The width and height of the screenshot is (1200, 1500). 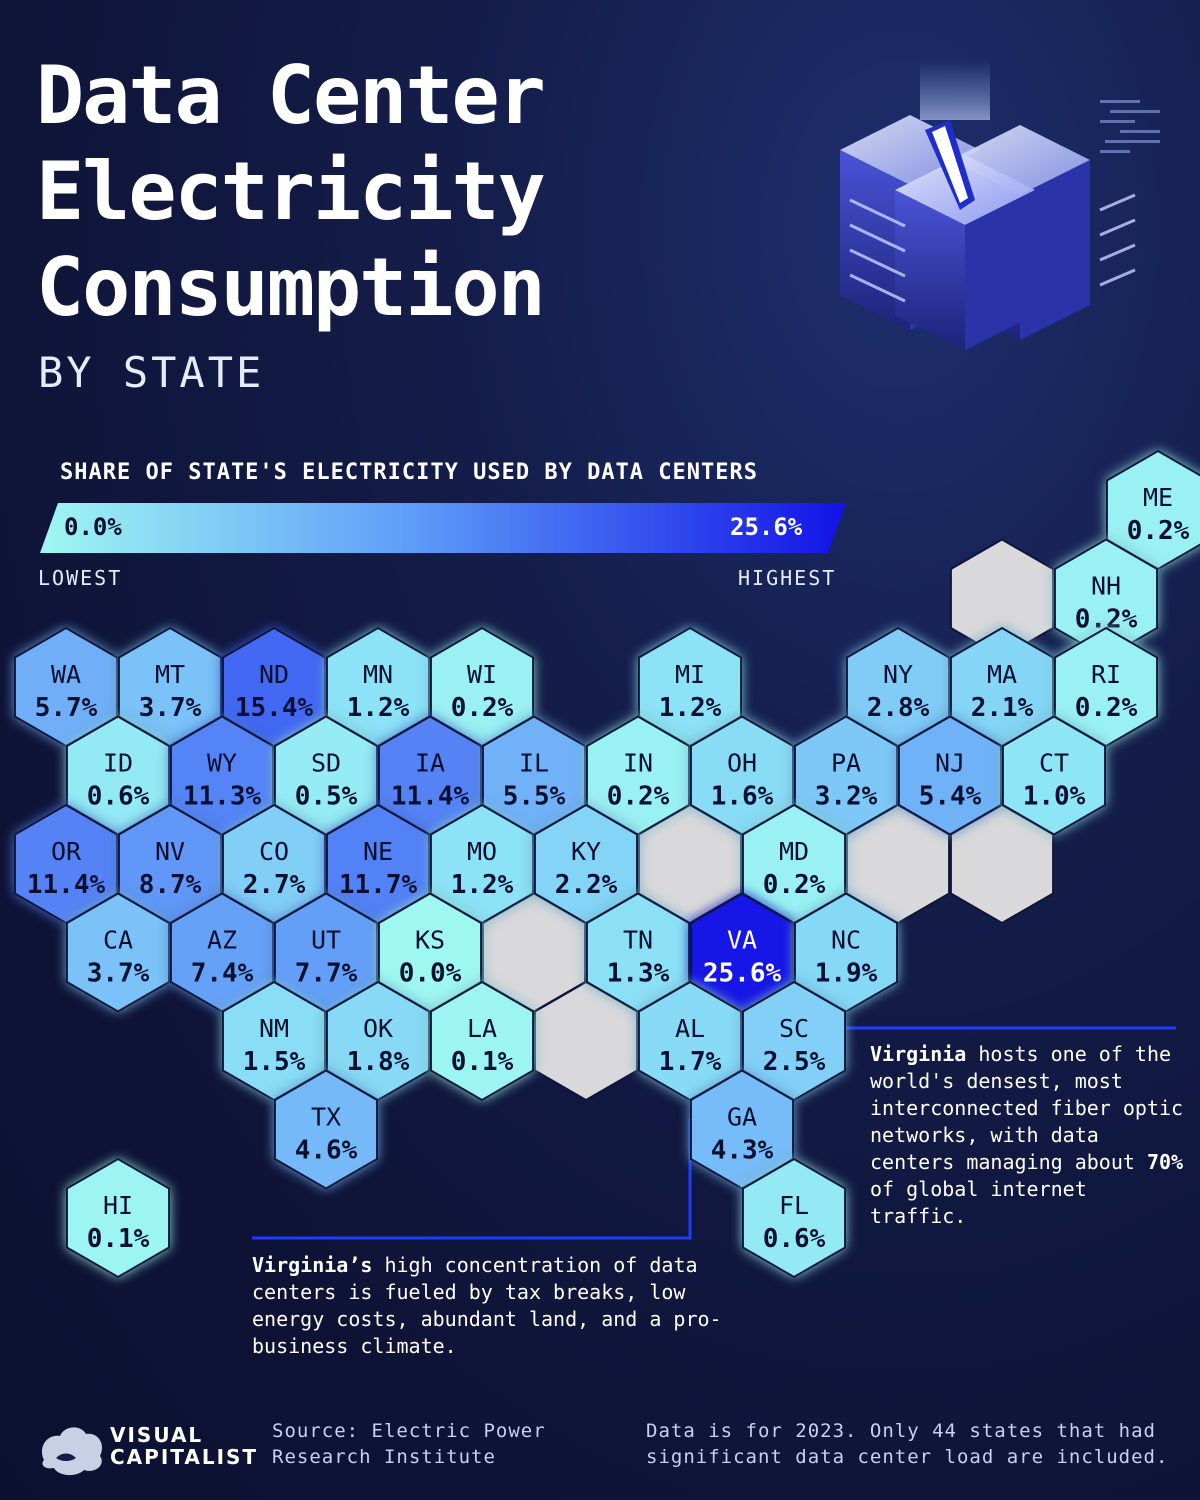 What do you see at coordinates (72, 1451) in the screenshot?
I see `visual-capitalist-logo` at bounding box center [72, 1451].